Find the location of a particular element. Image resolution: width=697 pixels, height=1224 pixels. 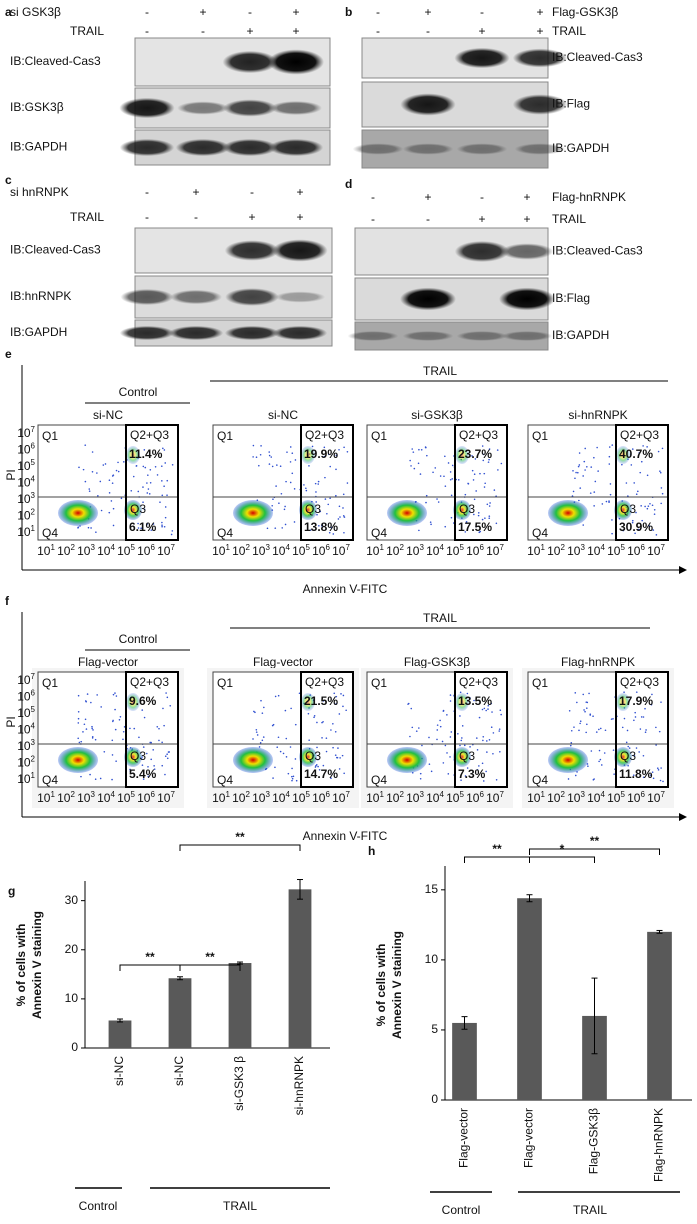

x-tick-label: 10⁴ is located at coordinates (106, 550).